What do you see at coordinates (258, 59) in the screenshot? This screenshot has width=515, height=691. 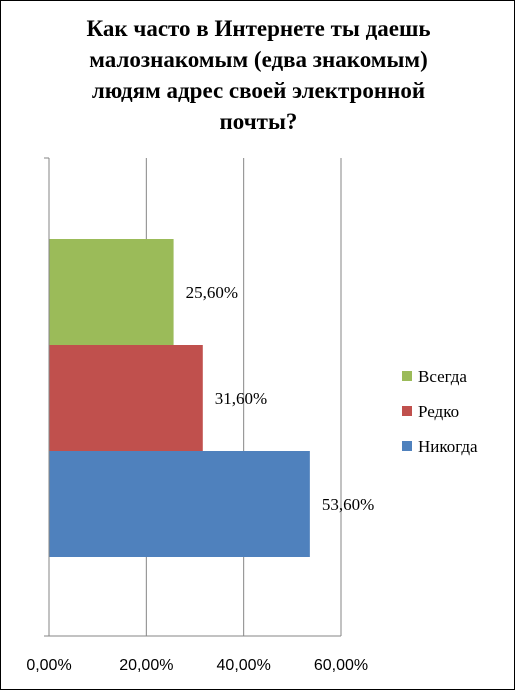 I see `chart-title-line: малознакомым (едва знакомым)` at bounding box center [258, 59].